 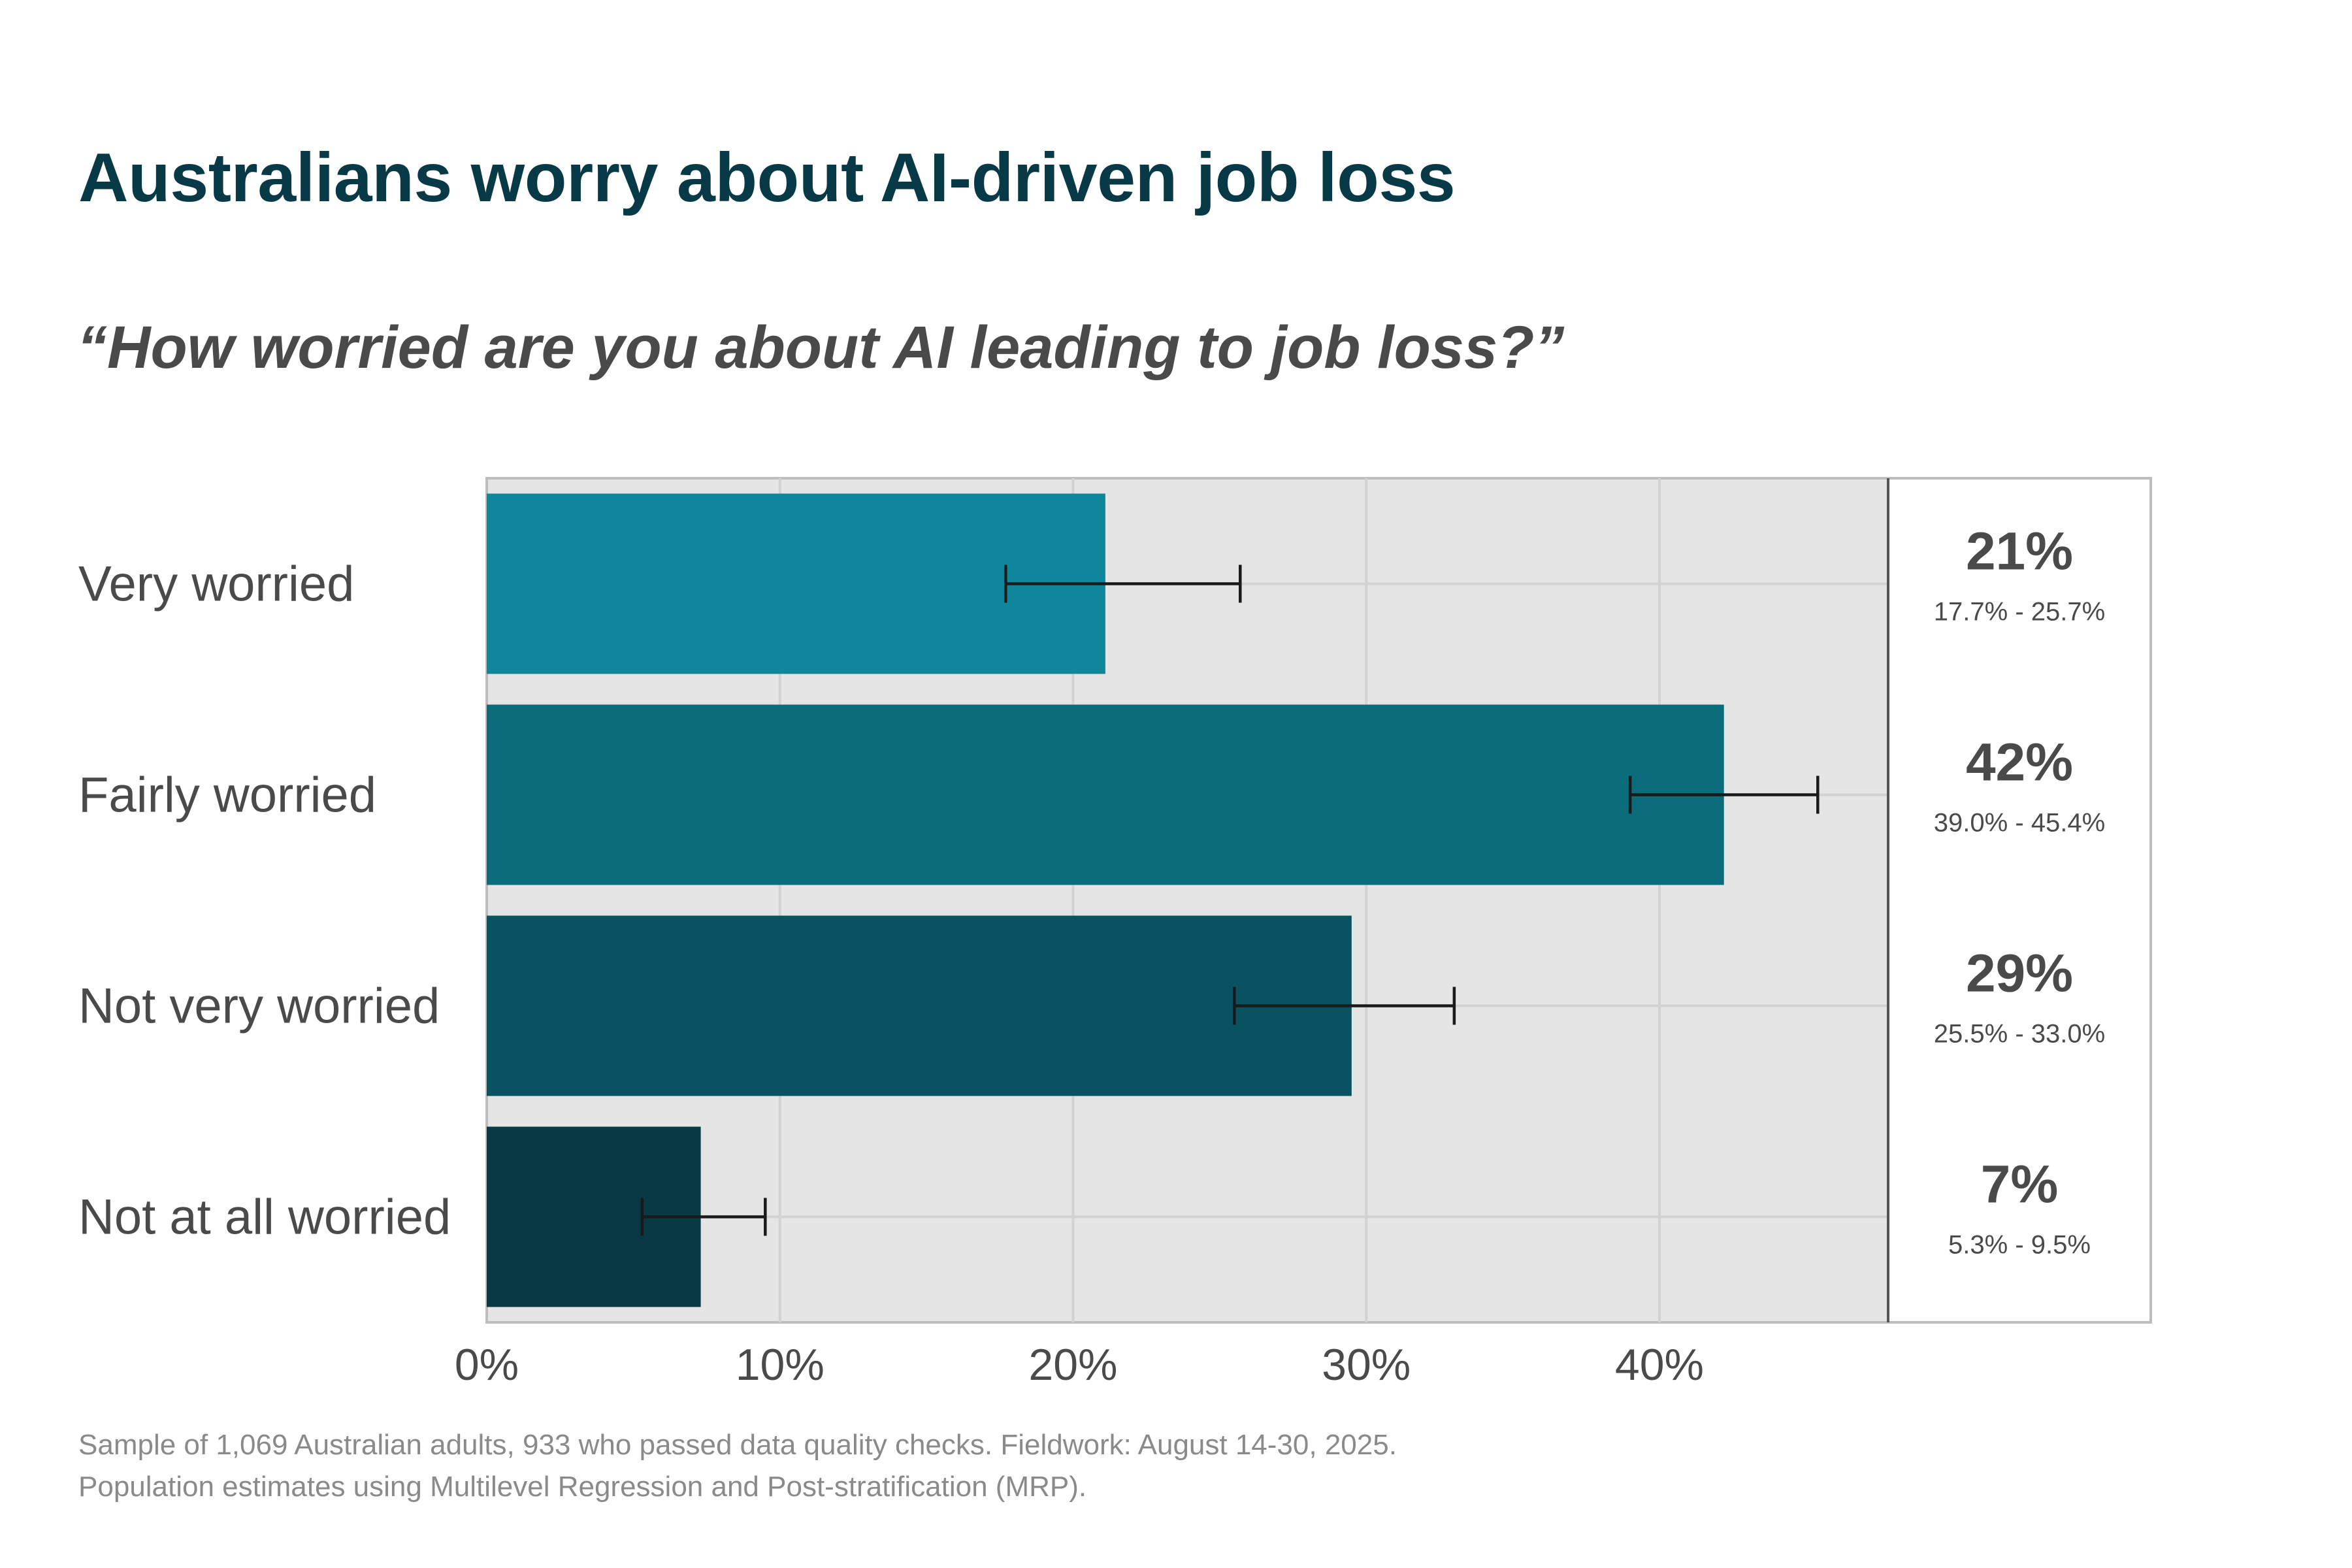 What do you see at coordinates (487, 1365) in the screenshot?
I see `x-tick-label-0: 0%` at bounding box center [487, 1365].